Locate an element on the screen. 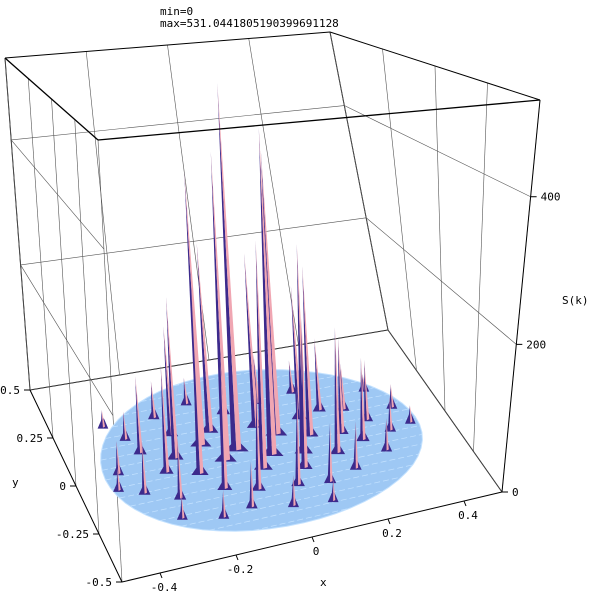 This screenshot has height=600, width=600. z-axis-label: S(k) is located at coordinates (575, 300).